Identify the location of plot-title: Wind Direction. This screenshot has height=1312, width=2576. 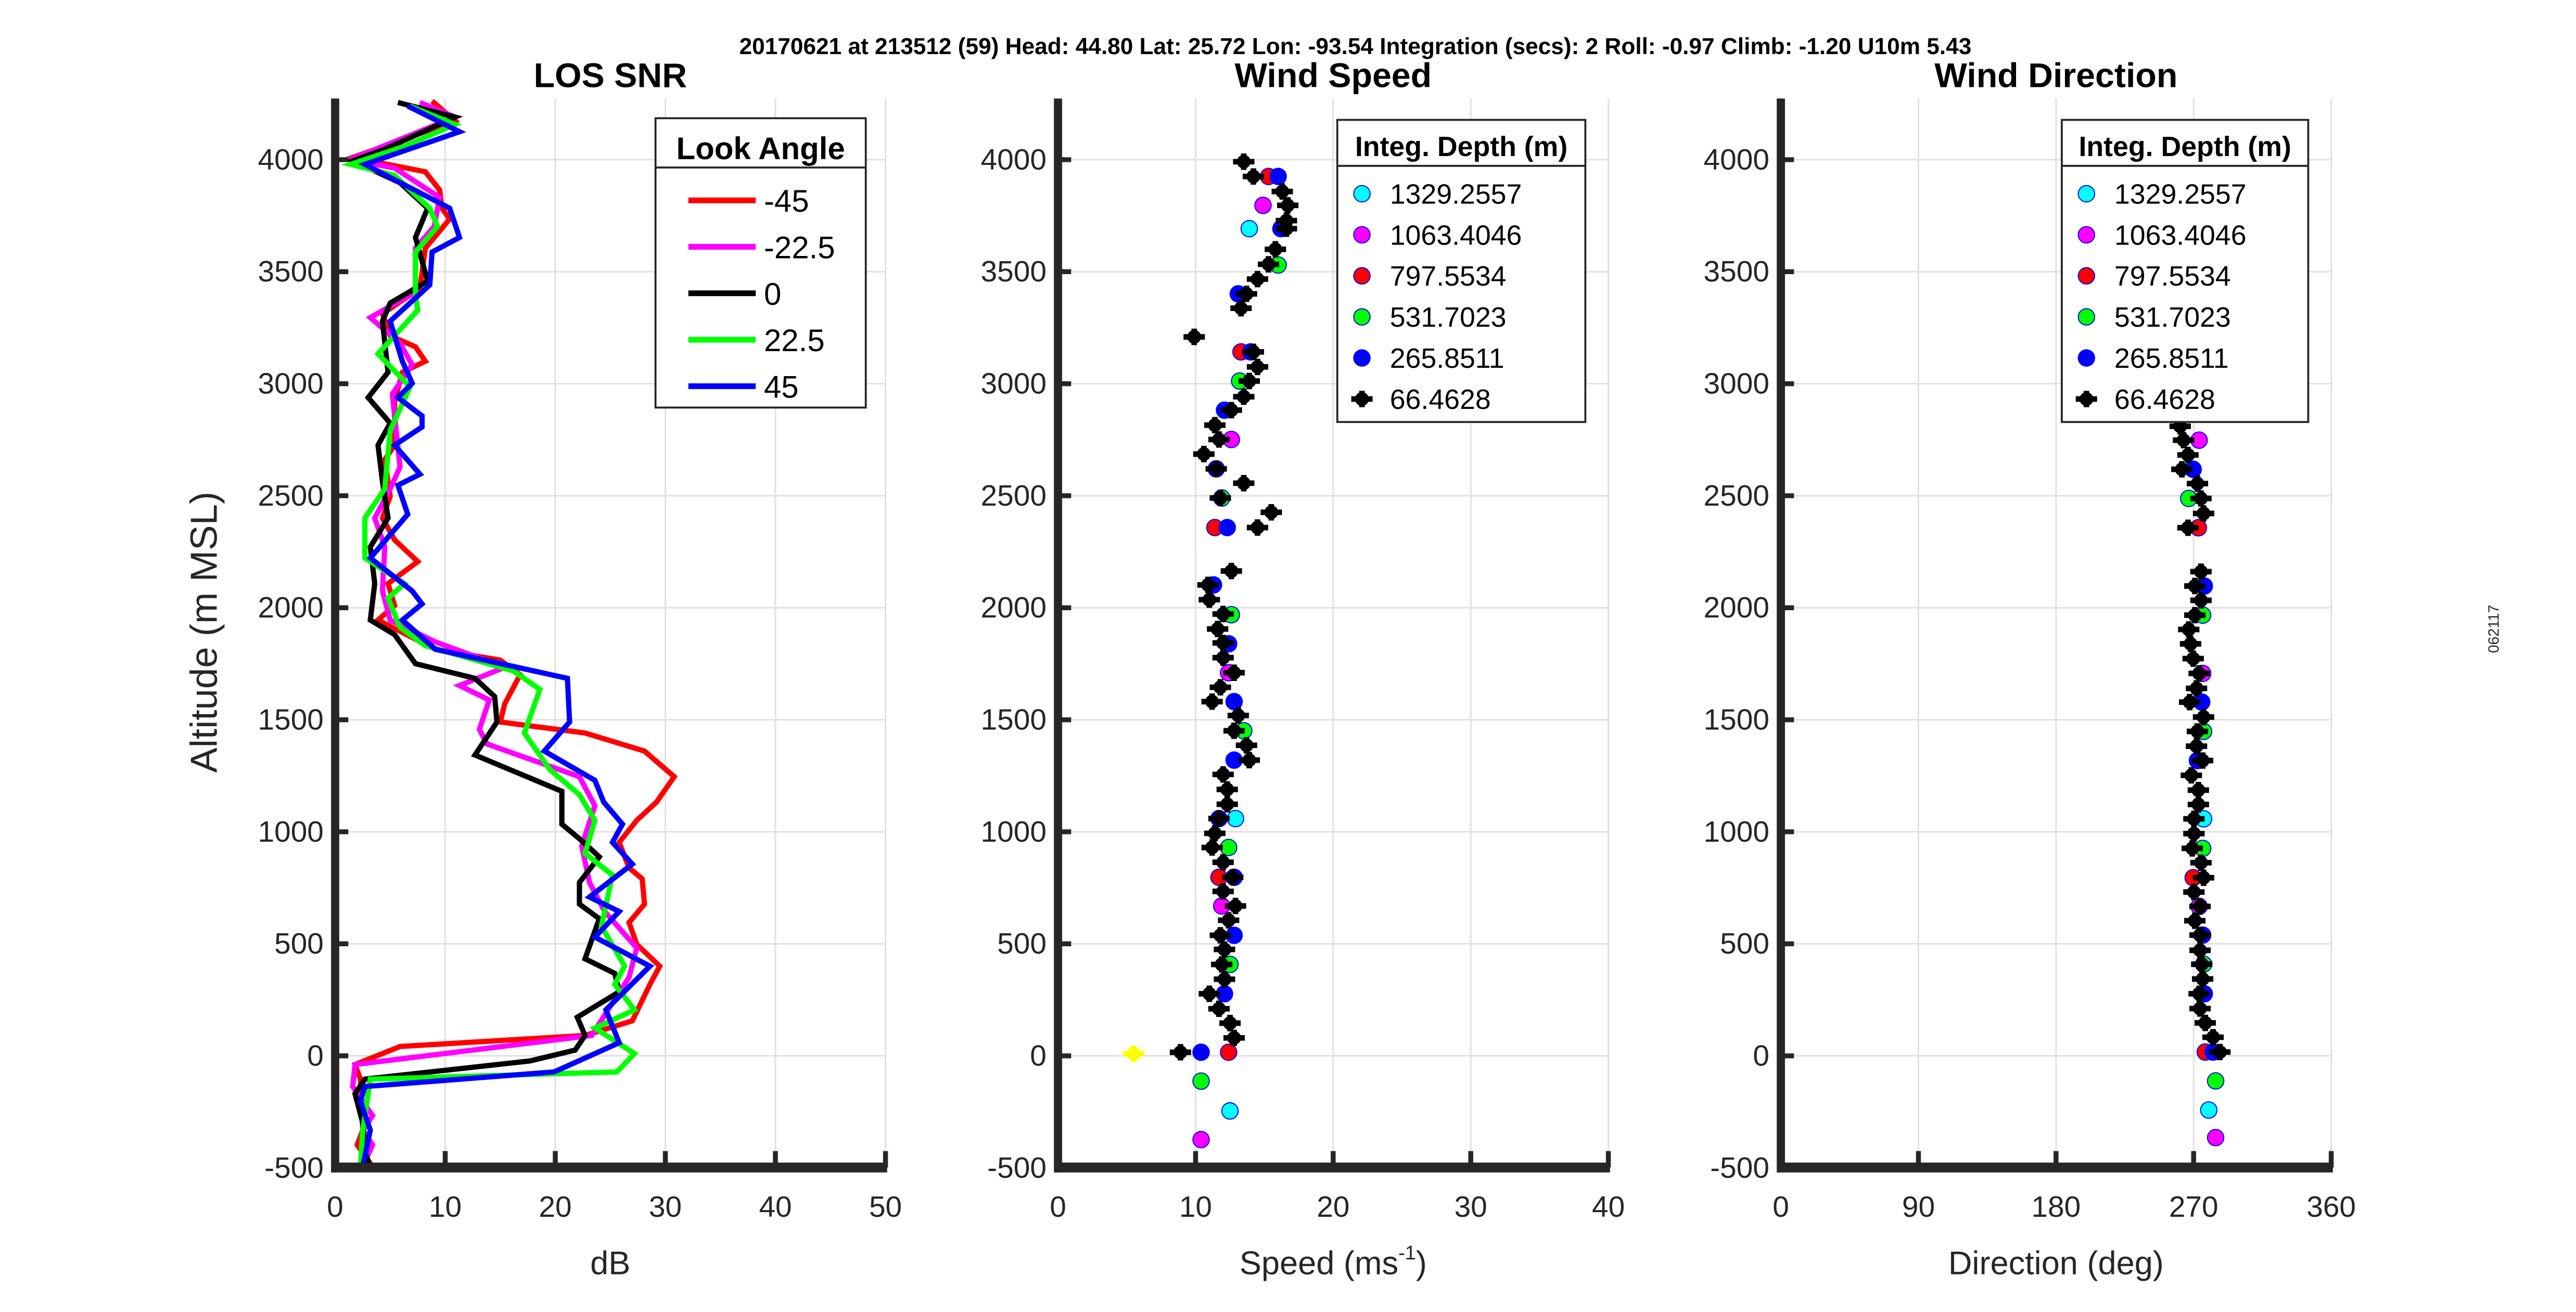
(2055, 75).